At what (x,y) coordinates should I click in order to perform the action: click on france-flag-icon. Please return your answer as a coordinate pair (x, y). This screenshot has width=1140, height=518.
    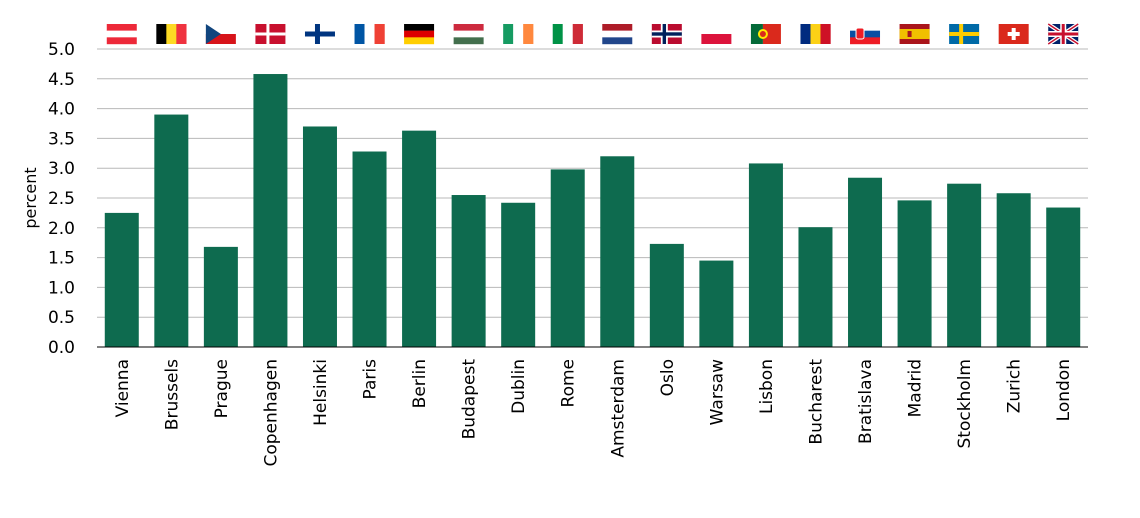
    Looking at the image, I should click on (369, 34).